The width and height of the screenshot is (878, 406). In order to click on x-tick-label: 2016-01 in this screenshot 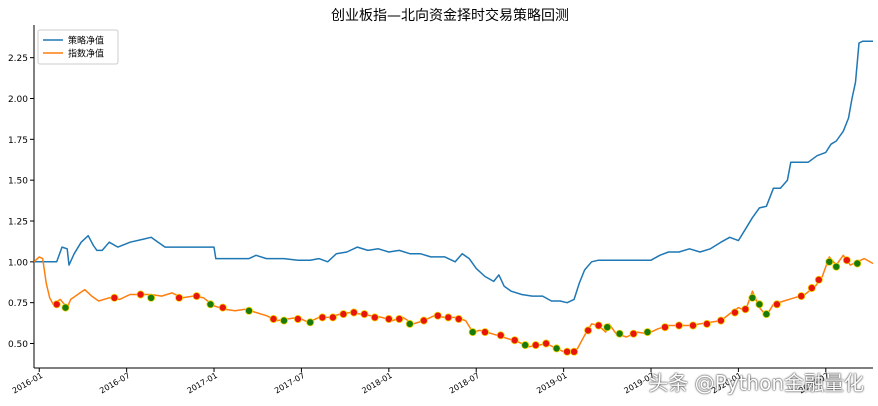, I will do `click(27, 383)`.